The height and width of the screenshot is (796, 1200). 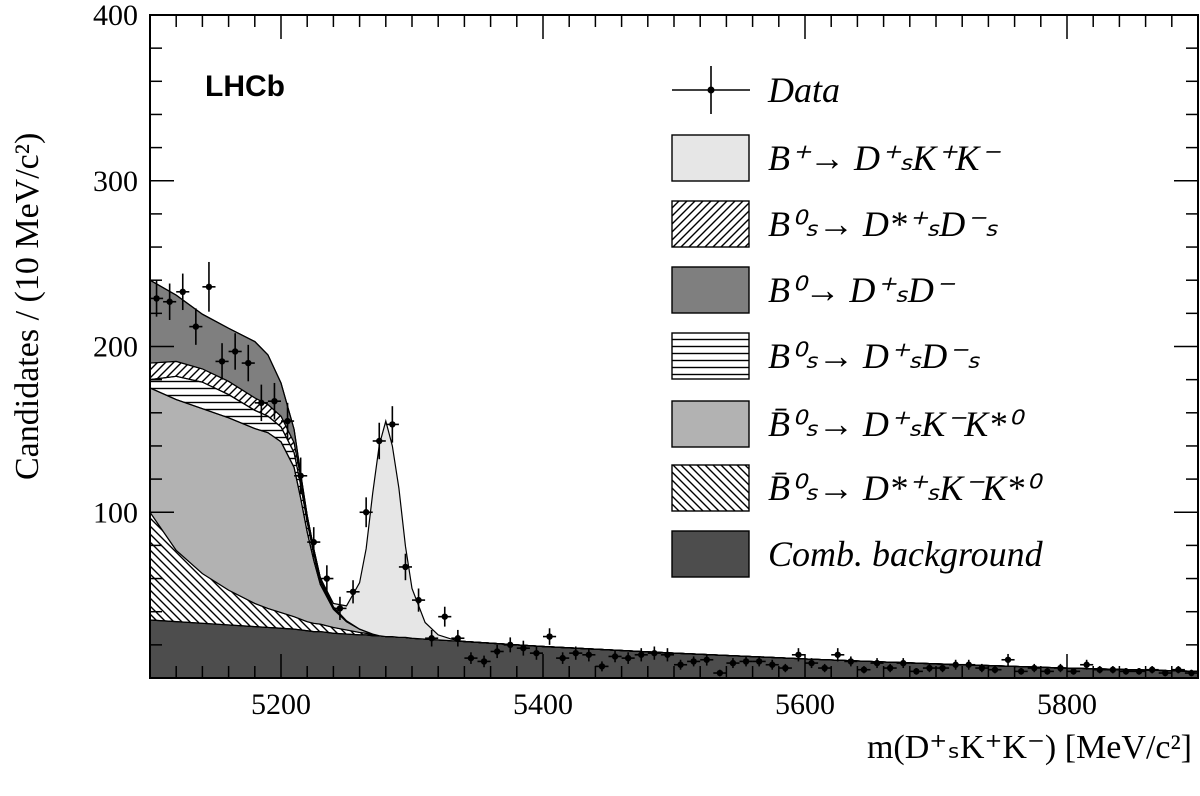 What do you see at coordinates (115, 181) in the screenshot?
I see `y-tick-label: 300` at bounding box center [115, 181].